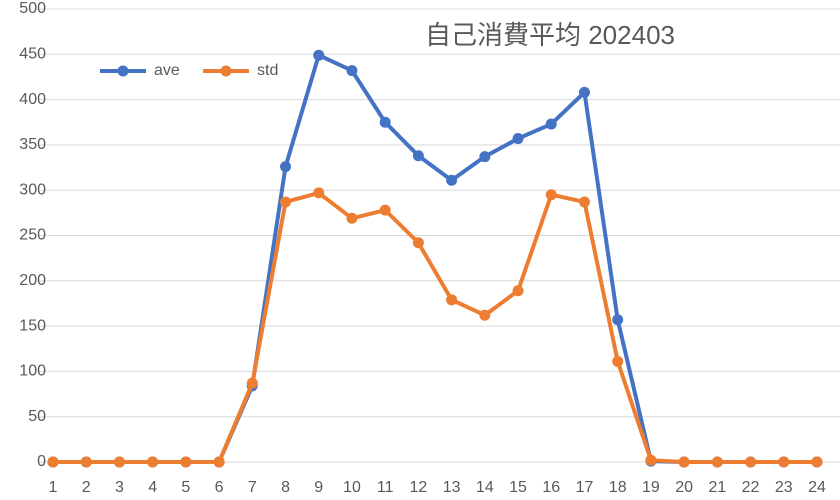 Image resolution: width=840 pixels, height=500 pixels. What do you see at coordinates (267, 70) in the screenshot?
I see `legend-label: std` at bounding box center [267, 70].